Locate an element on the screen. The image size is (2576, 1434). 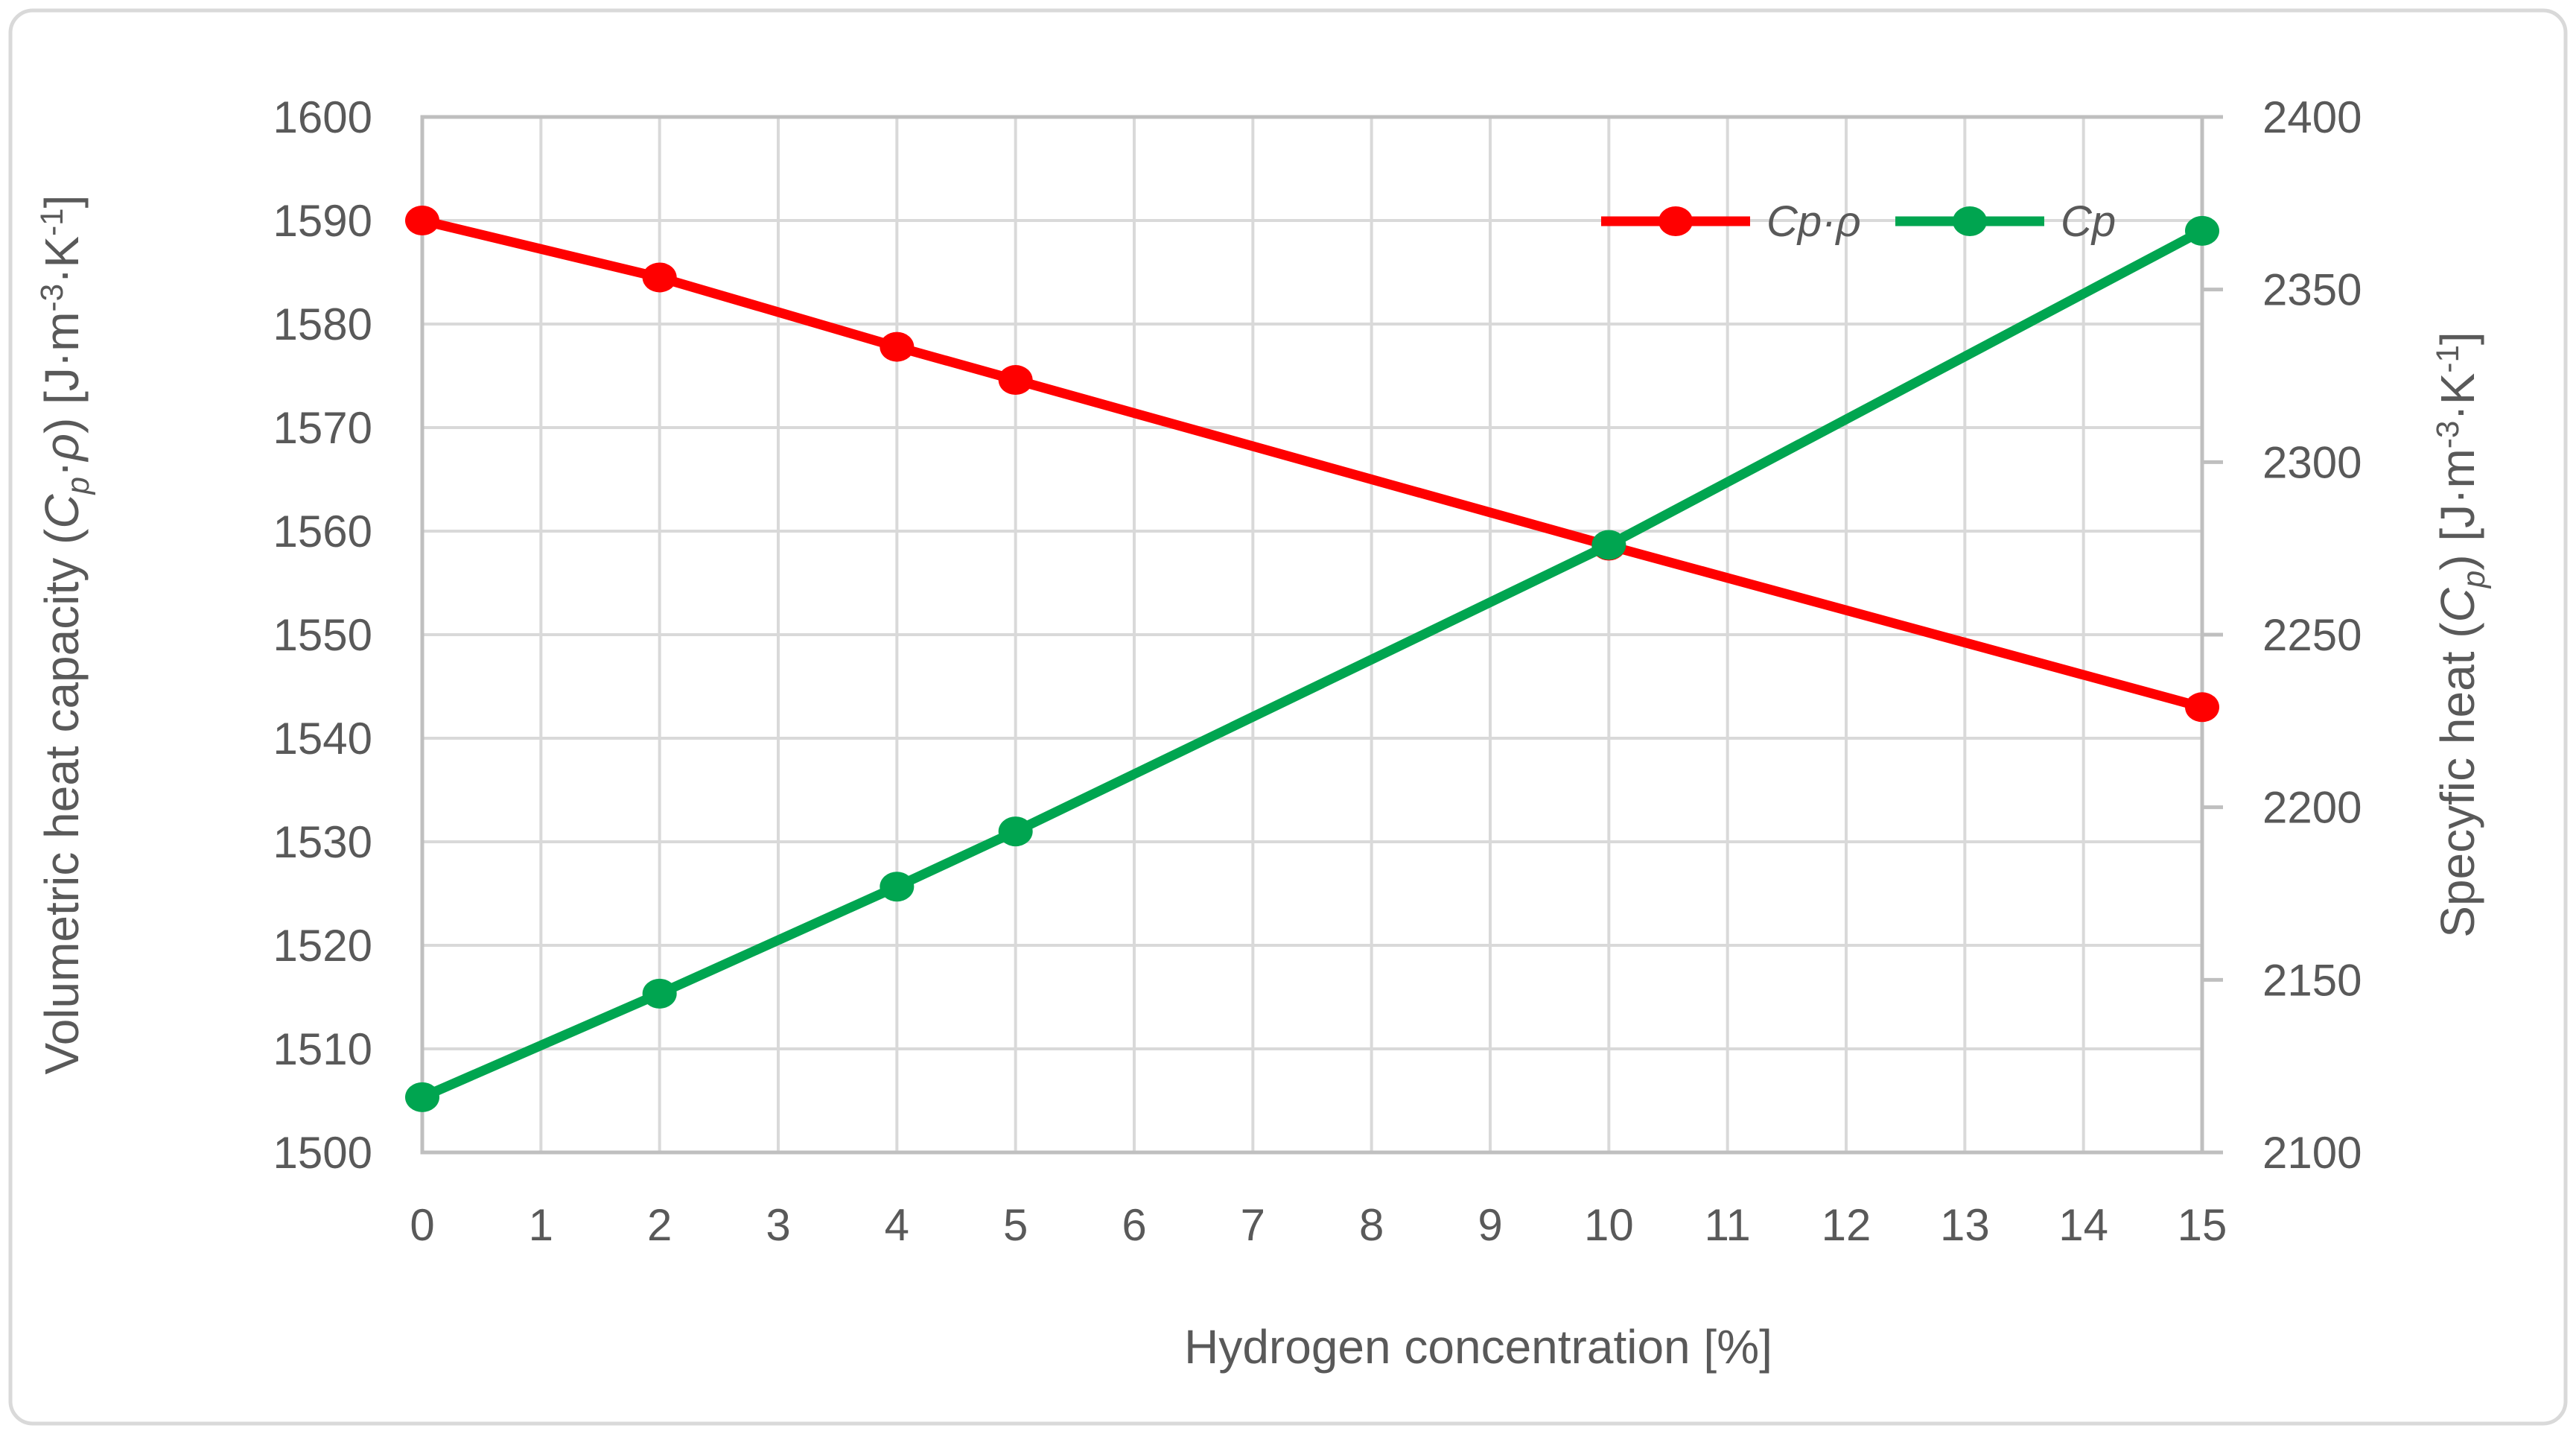
y-right-tick-label: 2300 is located at coordinates (2312, 462).